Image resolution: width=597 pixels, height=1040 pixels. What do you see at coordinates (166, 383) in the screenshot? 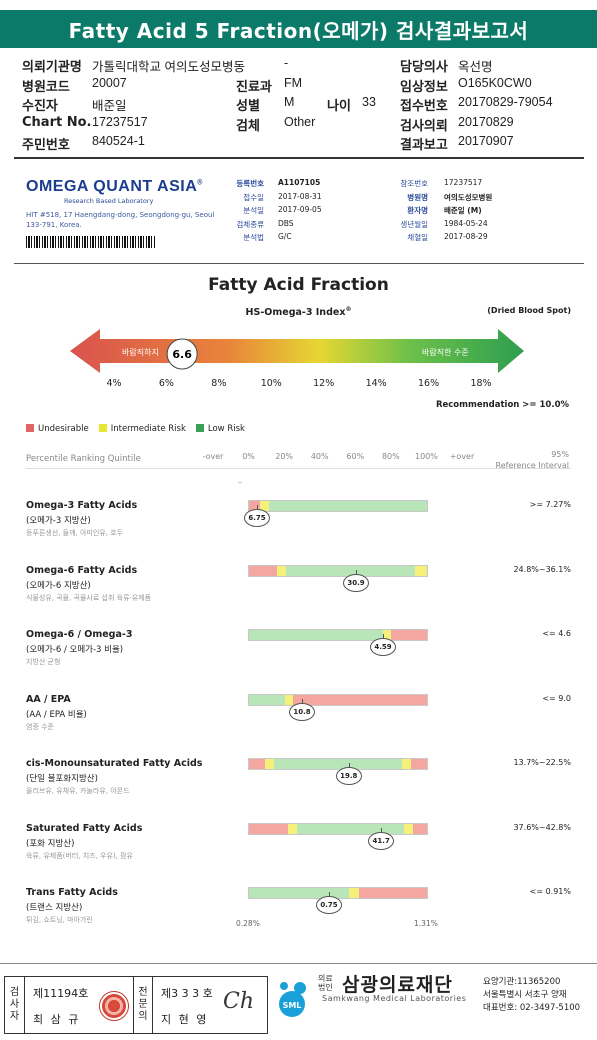
I see `index-tick: 6%` at bounding box center [166, 383].